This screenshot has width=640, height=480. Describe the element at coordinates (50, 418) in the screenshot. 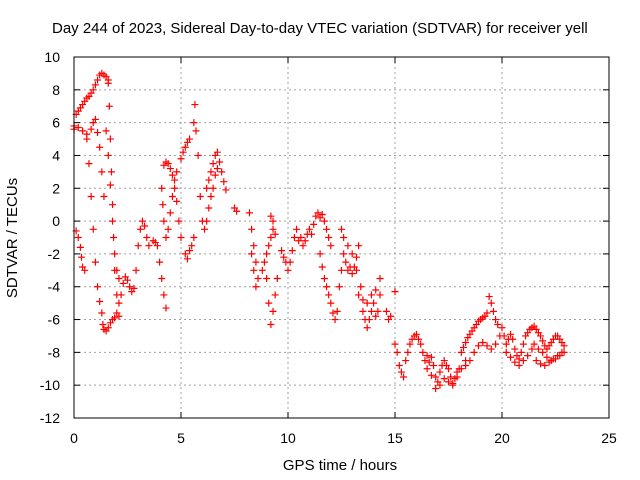

I see `y-tick-label: -12` at that location.